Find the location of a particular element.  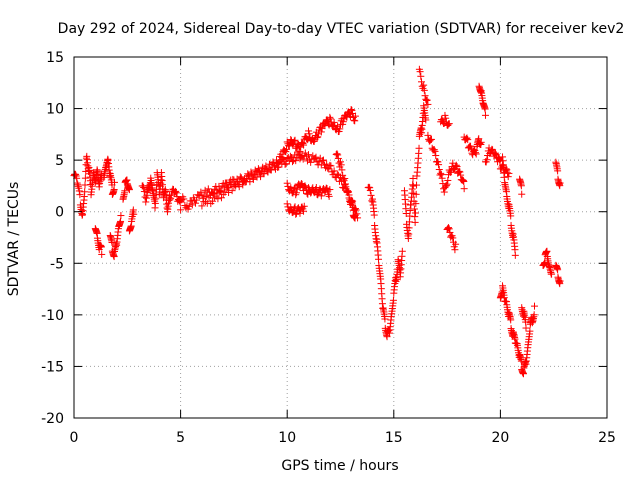

y-tick-label: 0 is located at coordinates (59, 213).